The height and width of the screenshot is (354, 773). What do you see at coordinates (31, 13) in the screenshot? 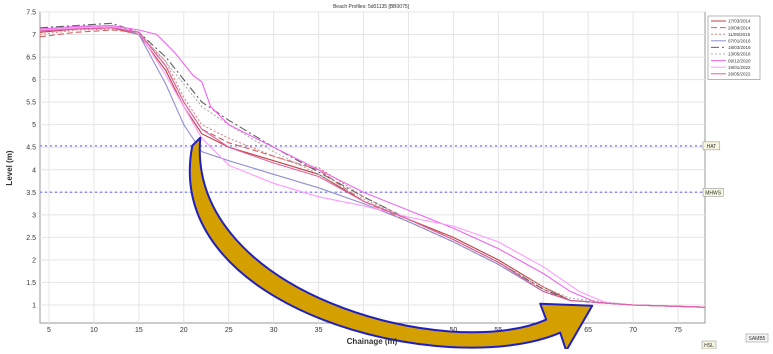
I see `y-tick-label: 7.5` at bounding box center [31, 13].